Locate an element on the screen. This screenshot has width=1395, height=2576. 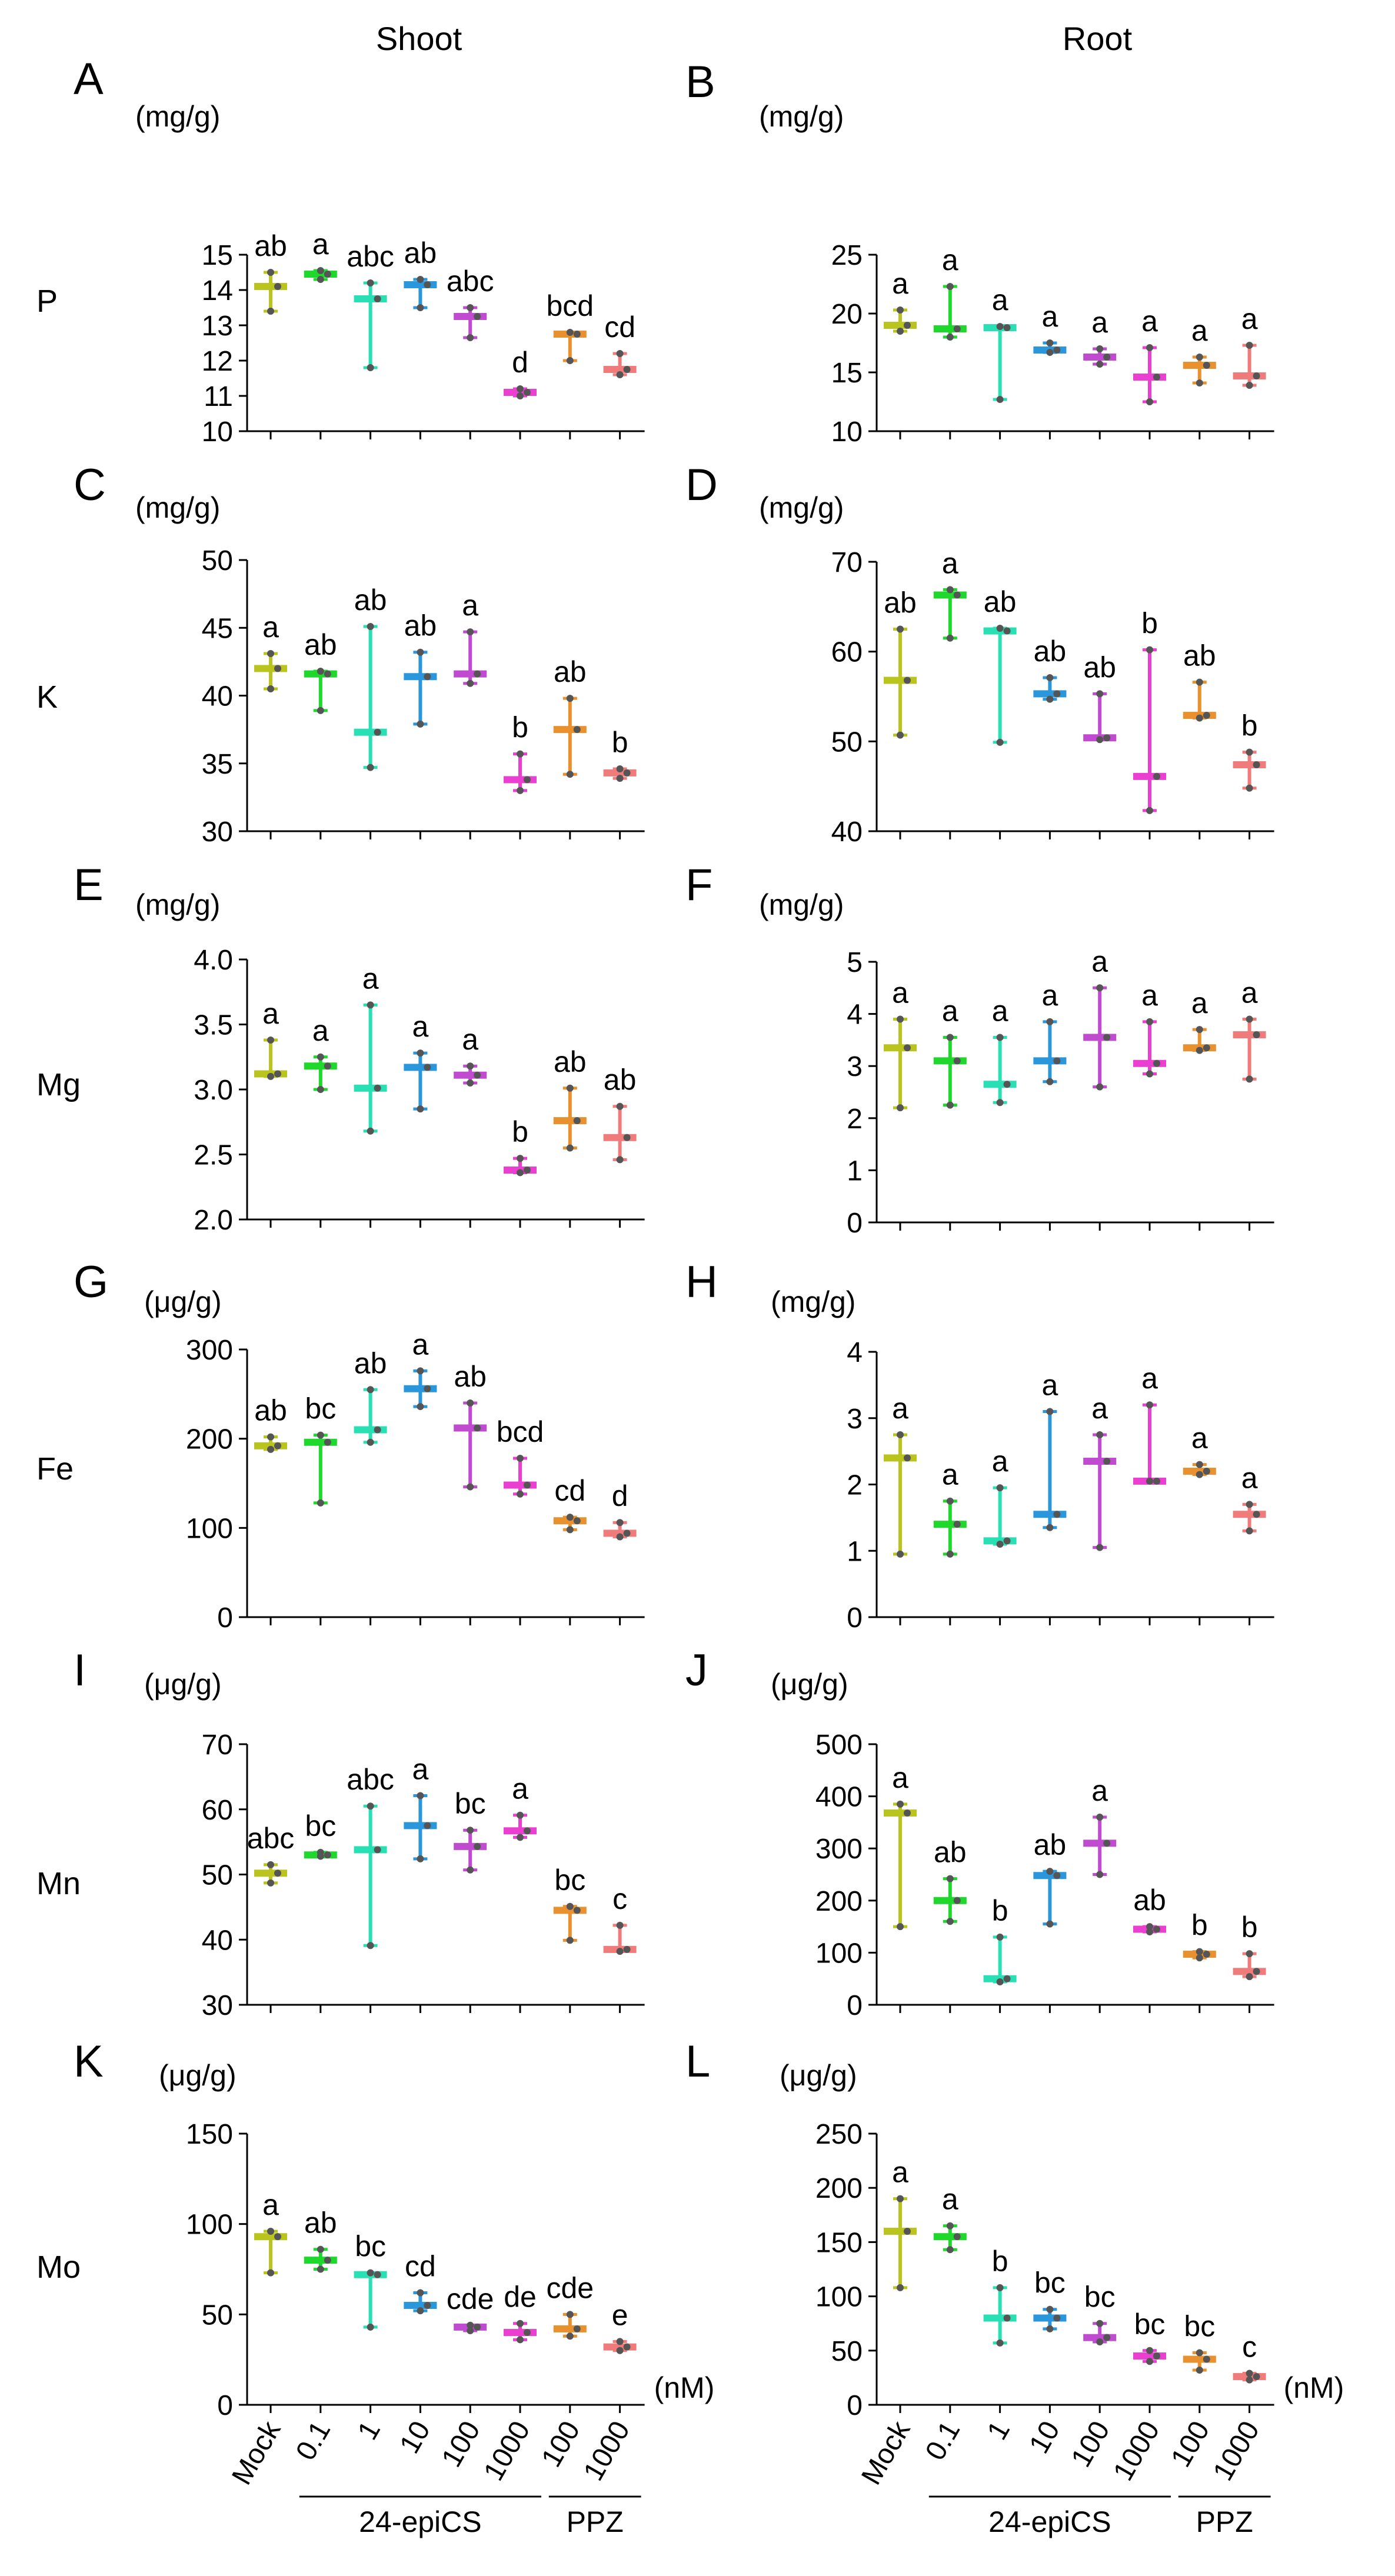
y-tick-label: 2 is located at coordinates (855, 1485).